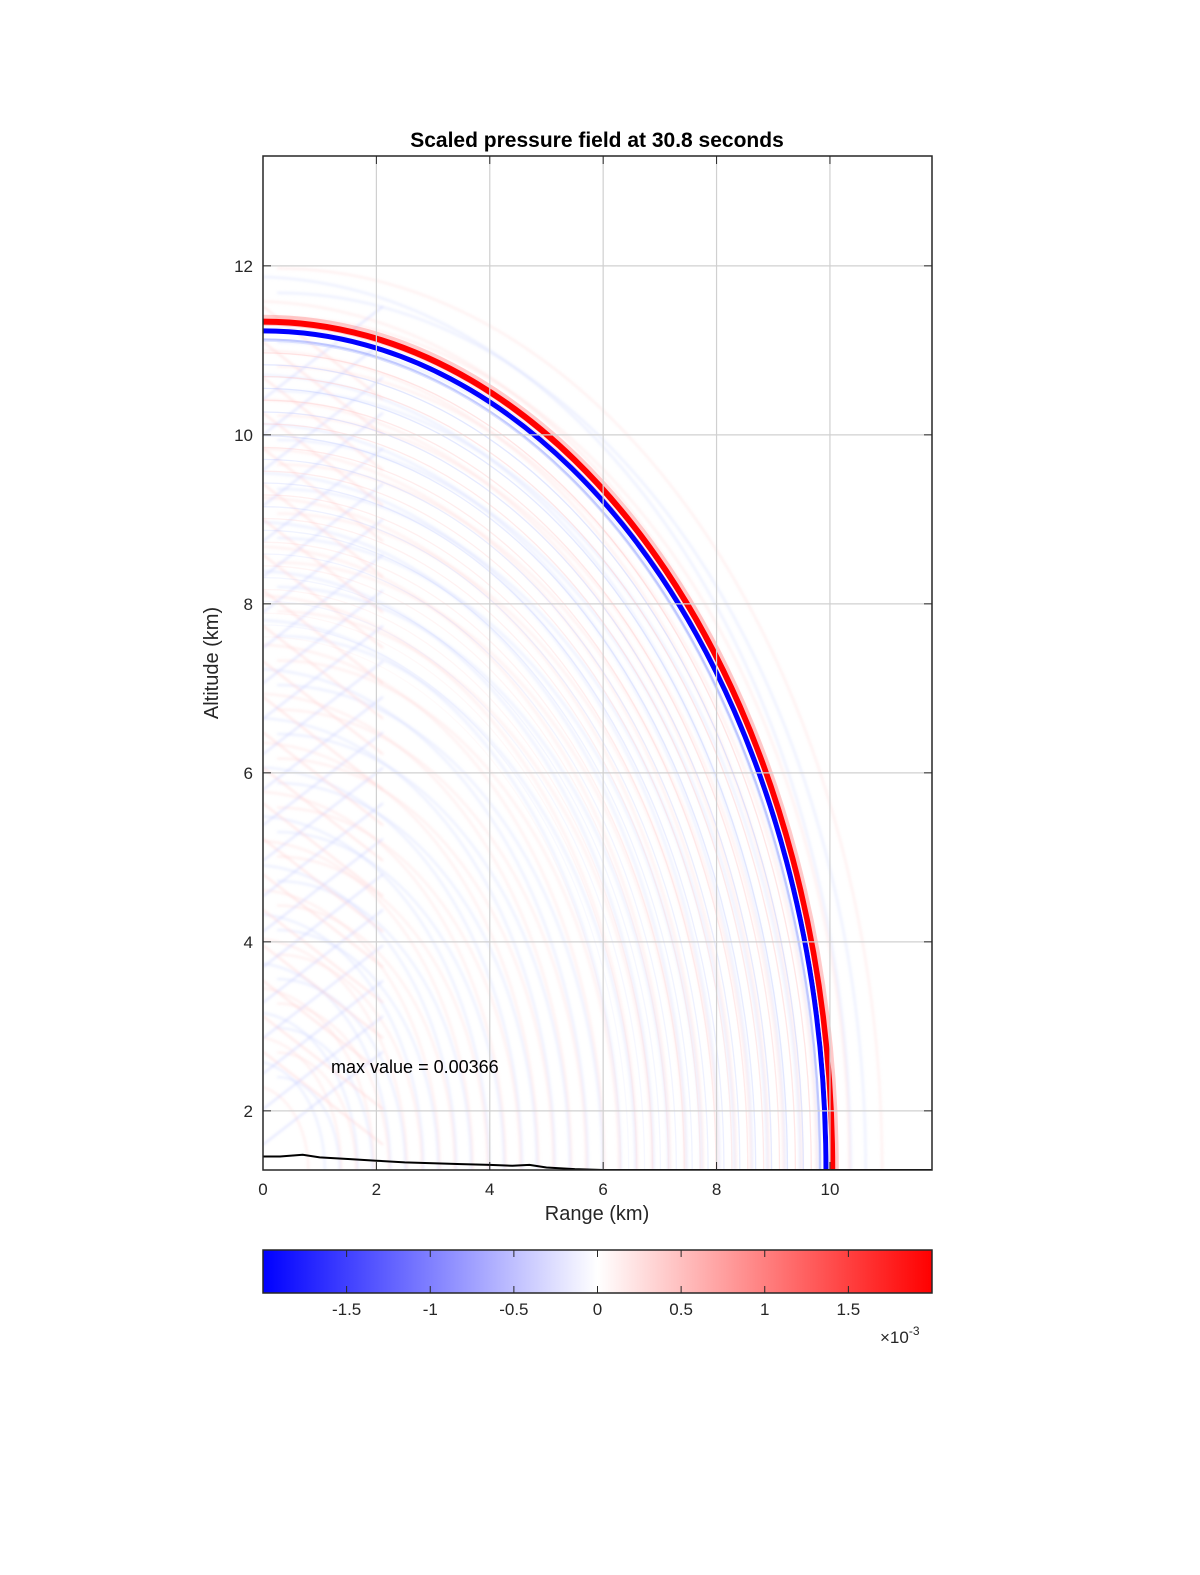 This screenshot has height=1575, width=1200. What do you see at coordinates (597, 140) in the screenshot?
I see `chart-title: Scaled pressure field at 30.8 seconds` at bounding box center [597, 140].